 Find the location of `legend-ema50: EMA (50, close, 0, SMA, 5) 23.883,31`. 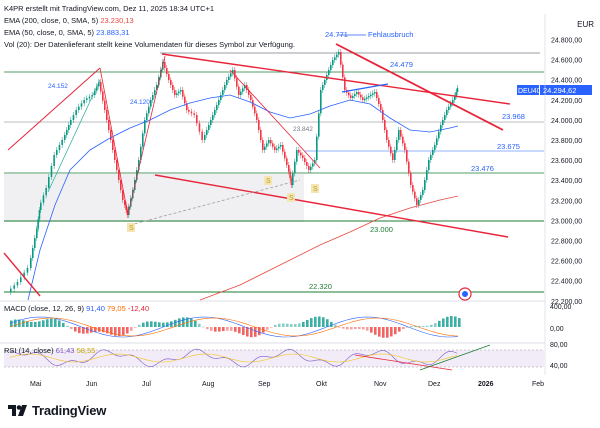

legend-ema50: EMA (50, close, 0, SMA, 5) 23.883,31 is located at coordinates (67, 33).